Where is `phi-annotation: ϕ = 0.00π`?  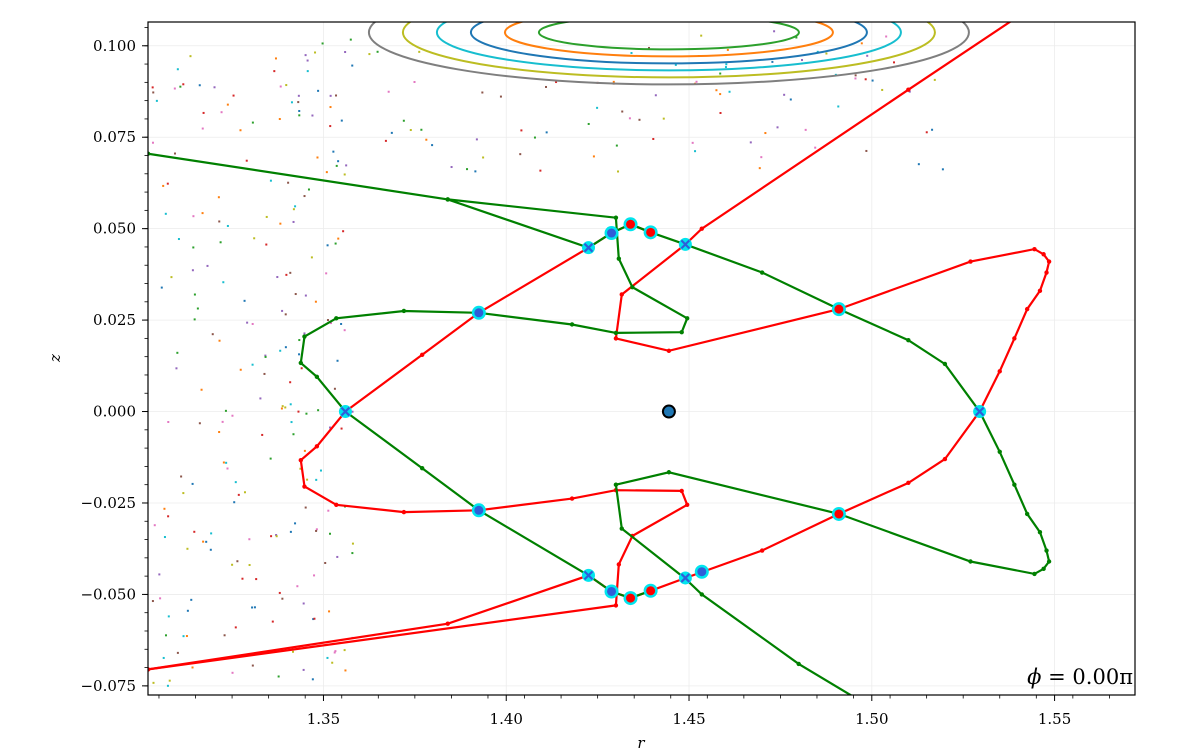 phi-annotation: ϕ = 0.00π is located at coordinates (1080, 677).